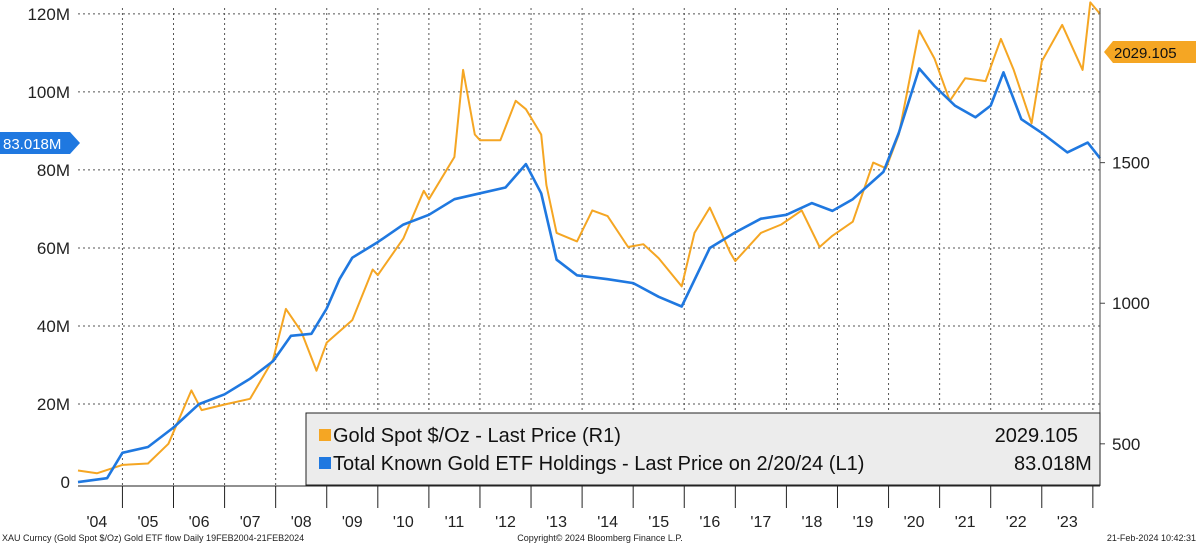 The height and width of the screenshot is (546, 1200). What do you see at coordinates (863, 522) in the screenshot?
I see `x-tick-label: '19` at bounding box center [863, 522].